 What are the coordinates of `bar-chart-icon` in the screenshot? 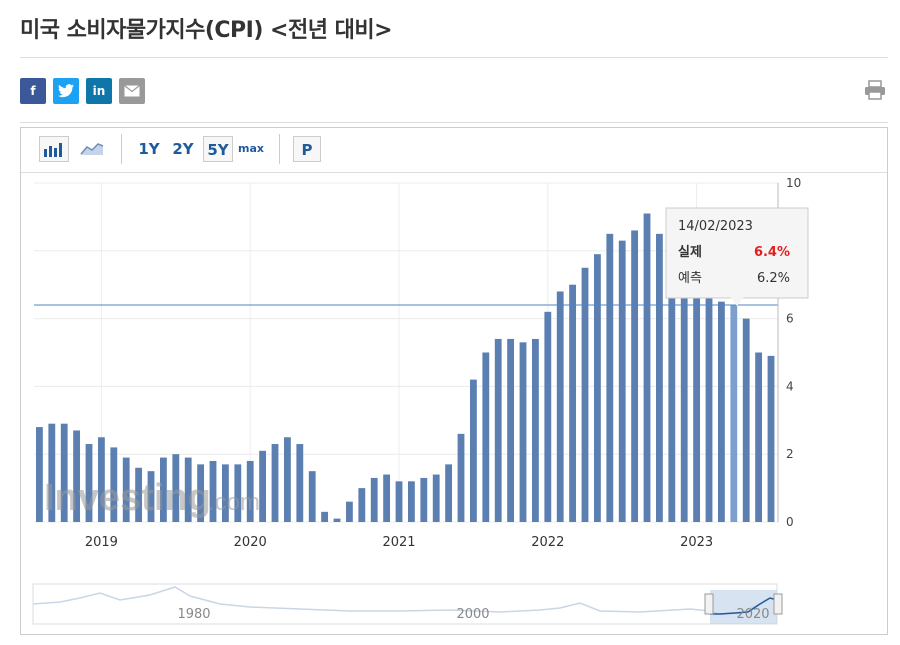 It's located at (53, 150).